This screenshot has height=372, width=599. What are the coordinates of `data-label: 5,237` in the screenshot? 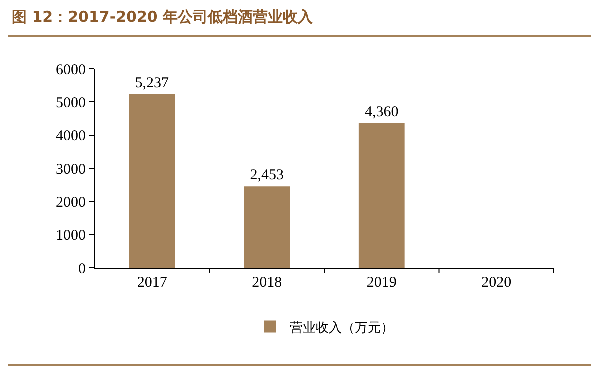 It's located at (152, 83).